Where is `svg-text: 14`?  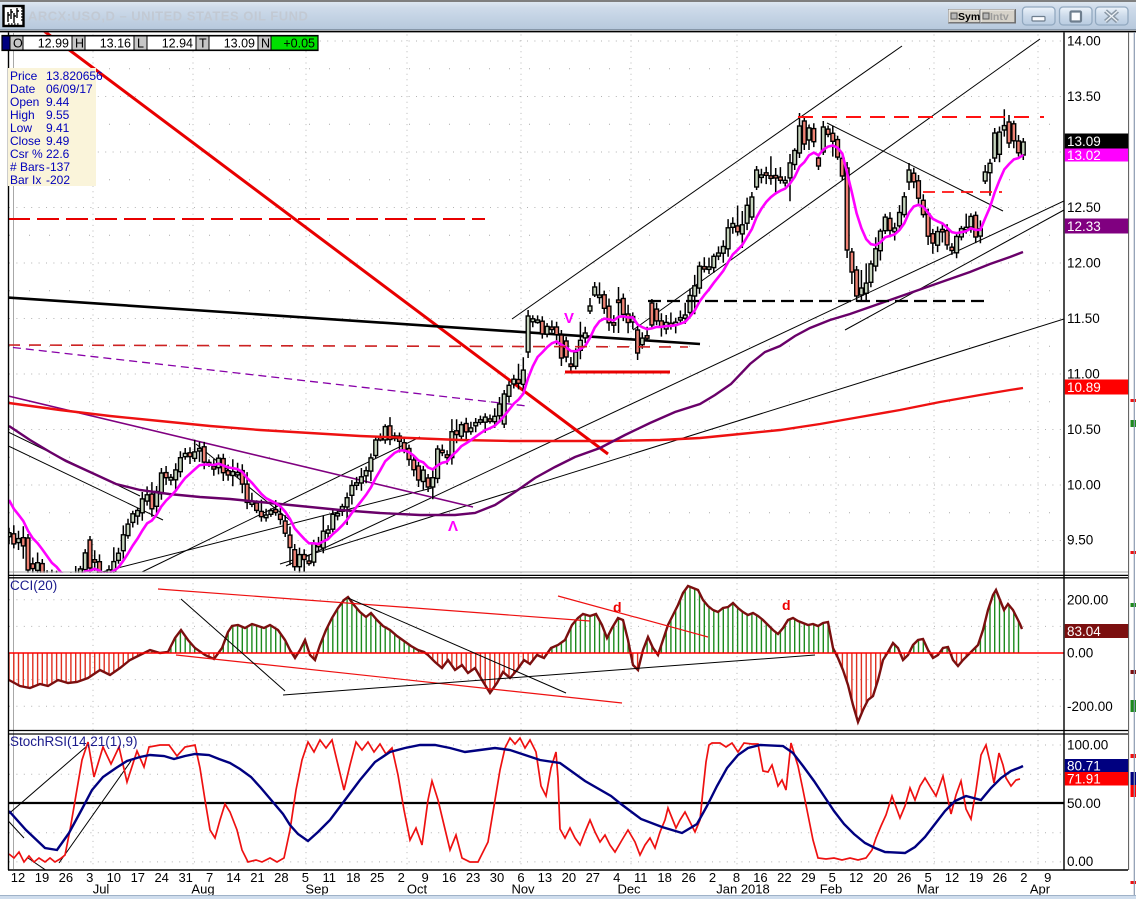 svg-text: 14 is located at coordinates (233, 877).